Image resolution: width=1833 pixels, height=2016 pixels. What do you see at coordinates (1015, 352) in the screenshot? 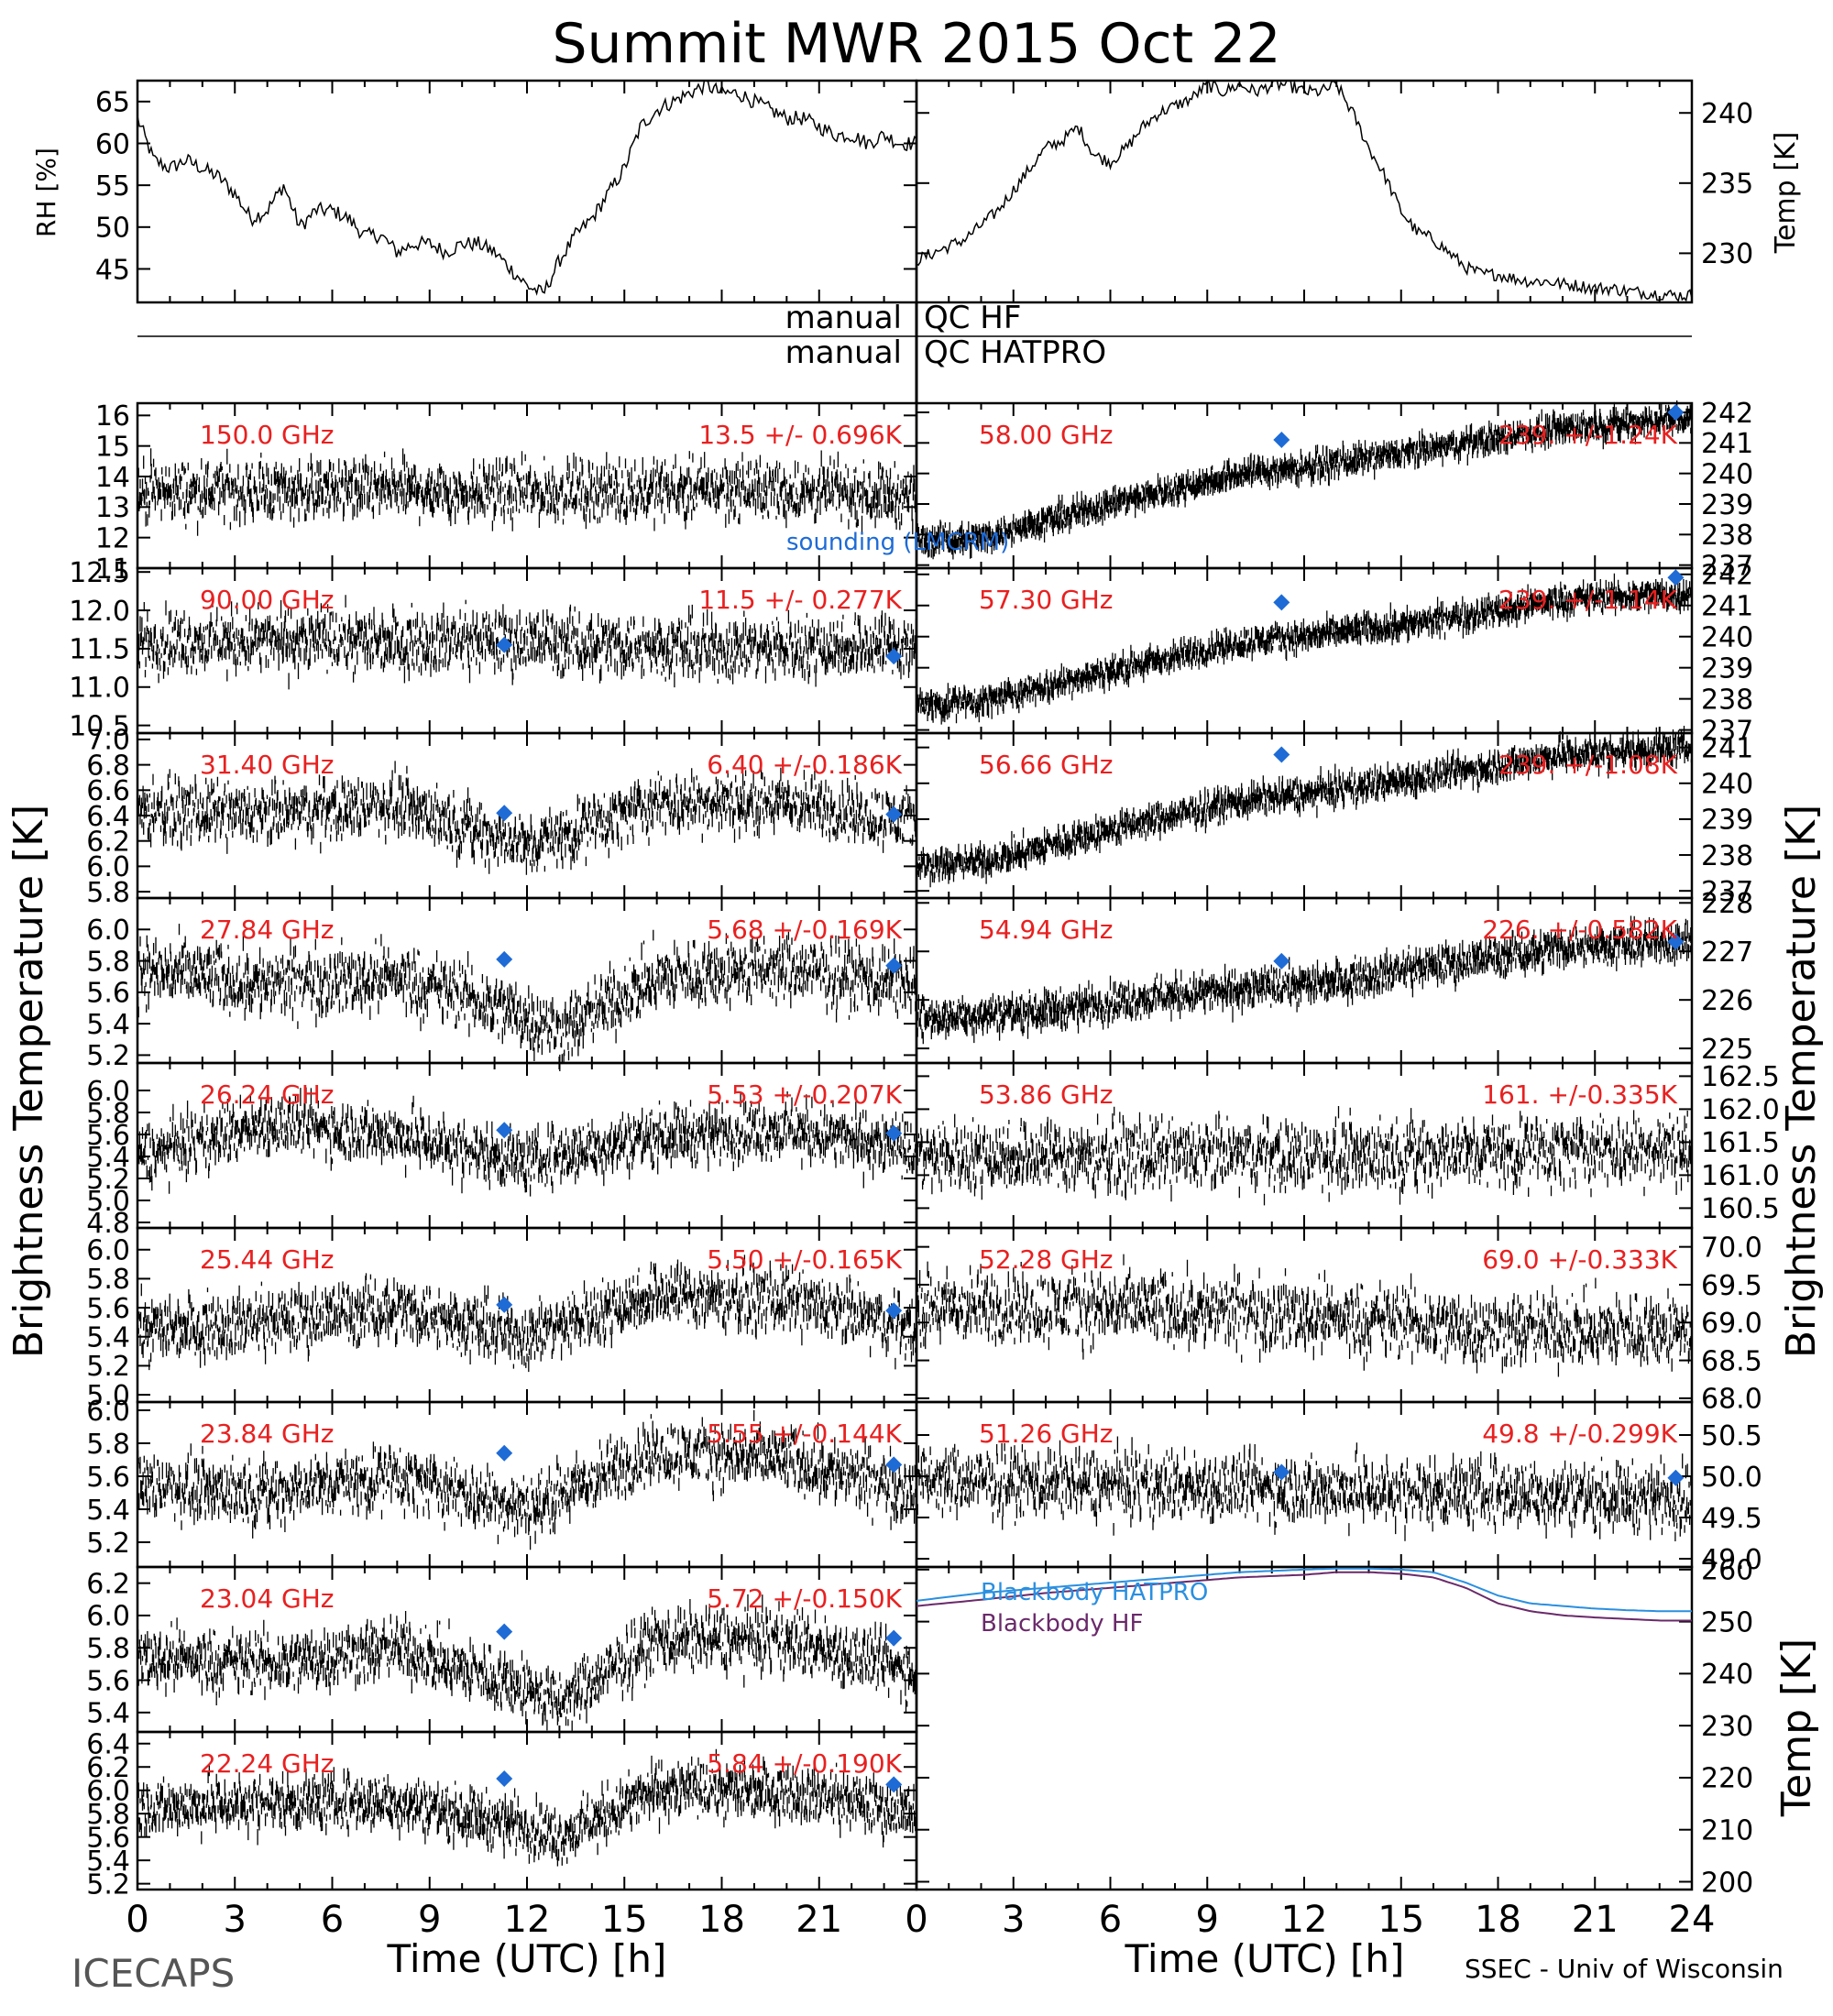
I see `qc-hatpro-label: QC HATPRO` at bounding box center [1015, 352].